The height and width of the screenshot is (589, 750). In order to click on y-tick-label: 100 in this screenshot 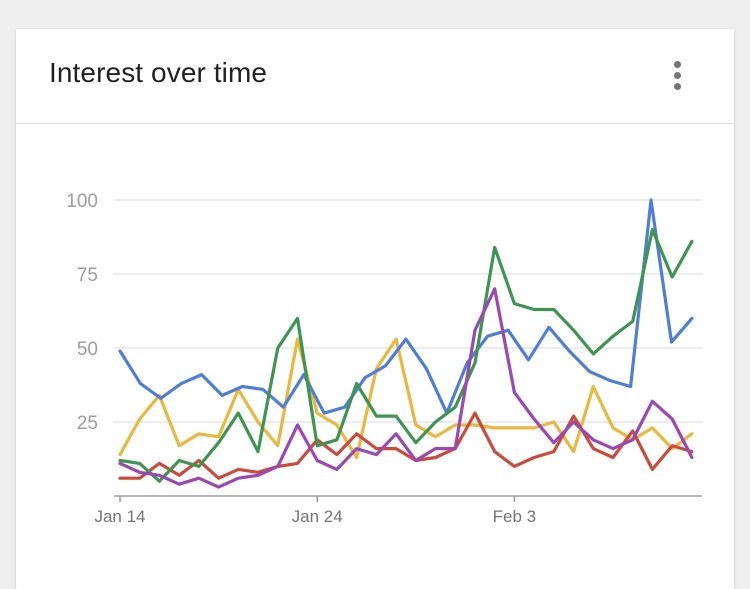, I will do `click(82, 201)`.